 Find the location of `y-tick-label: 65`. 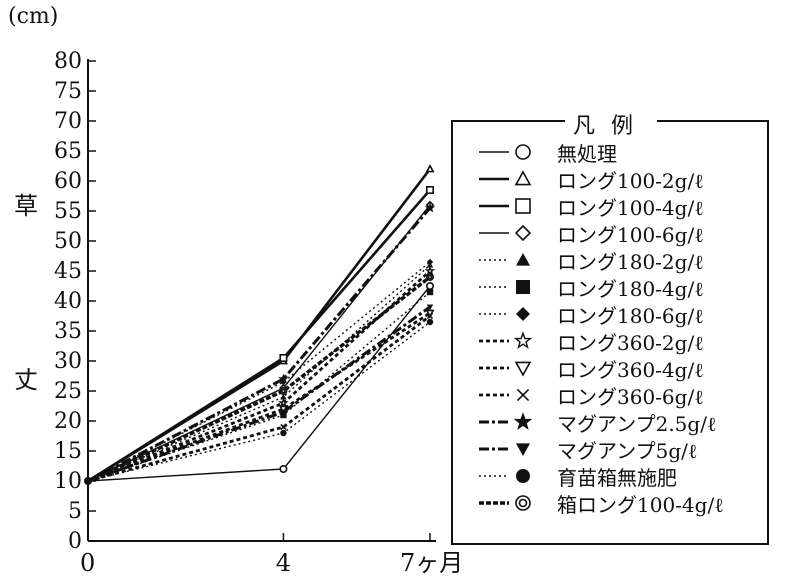

y-tick-label: 65 is located at coordinates (68, 151).